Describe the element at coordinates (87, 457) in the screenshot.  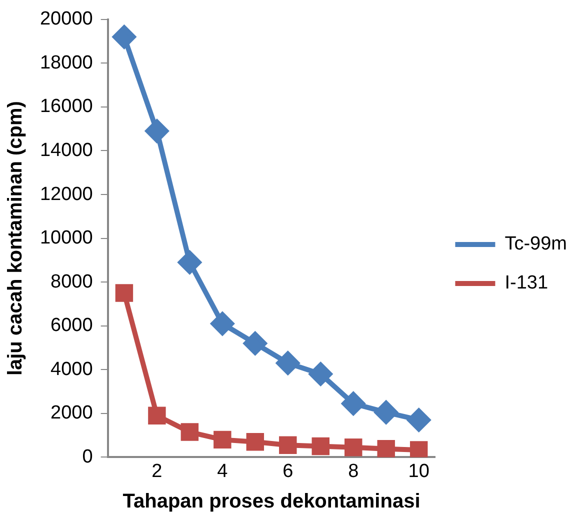
I see `y-tick-label: 0` at that location.